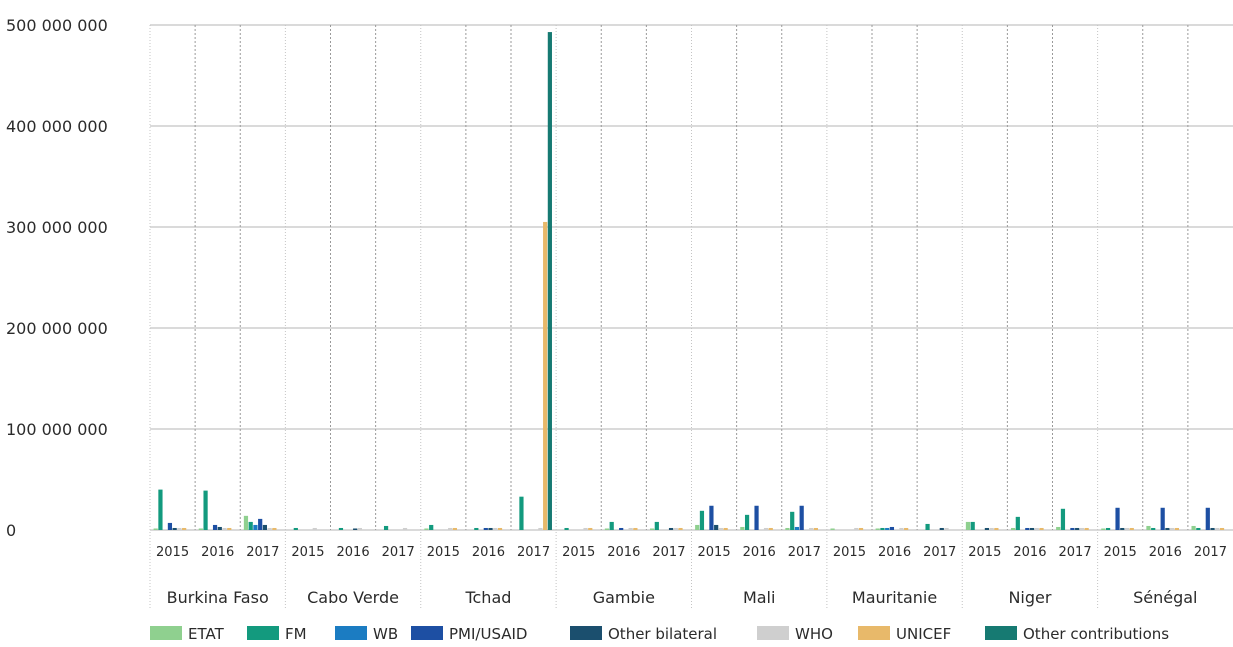  Describe the element at coordinates (57, 429) in the screenshot. I see `y-tick-label: 100 000 000` at that location.